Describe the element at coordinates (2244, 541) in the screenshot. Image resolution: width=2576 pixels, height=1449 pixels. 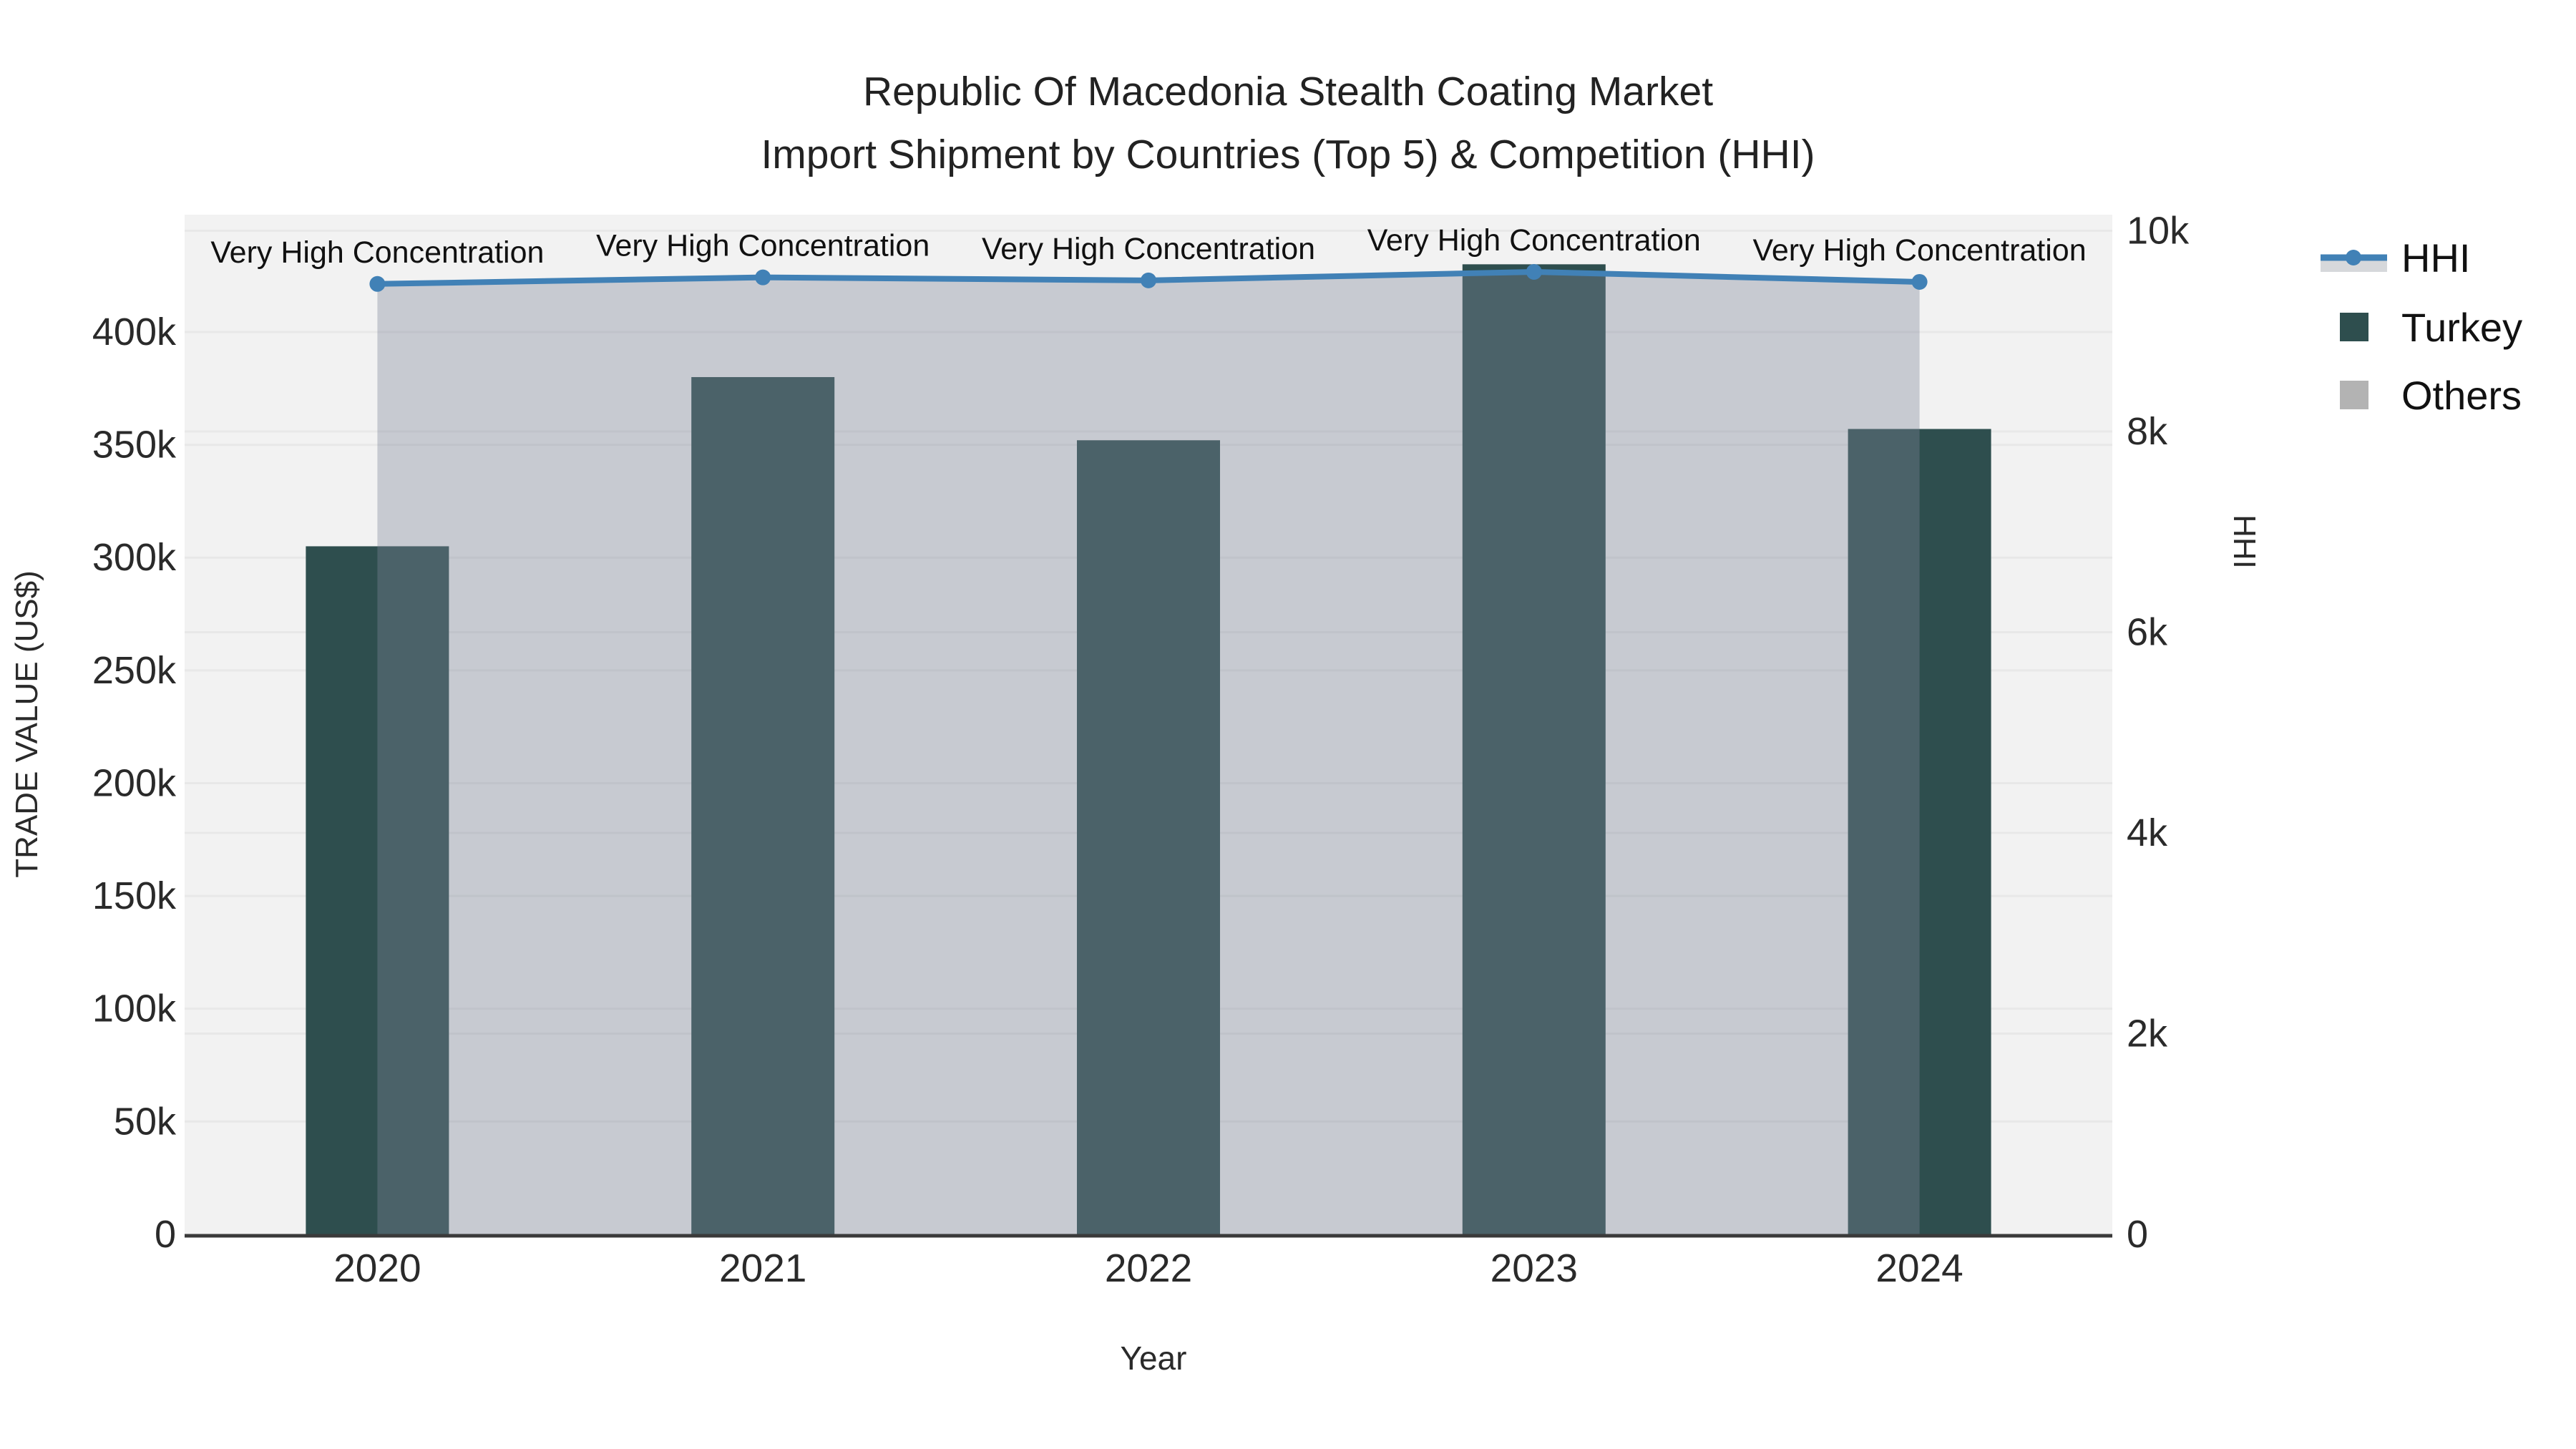
I see `y-axis-title-right: HHI` at that location.